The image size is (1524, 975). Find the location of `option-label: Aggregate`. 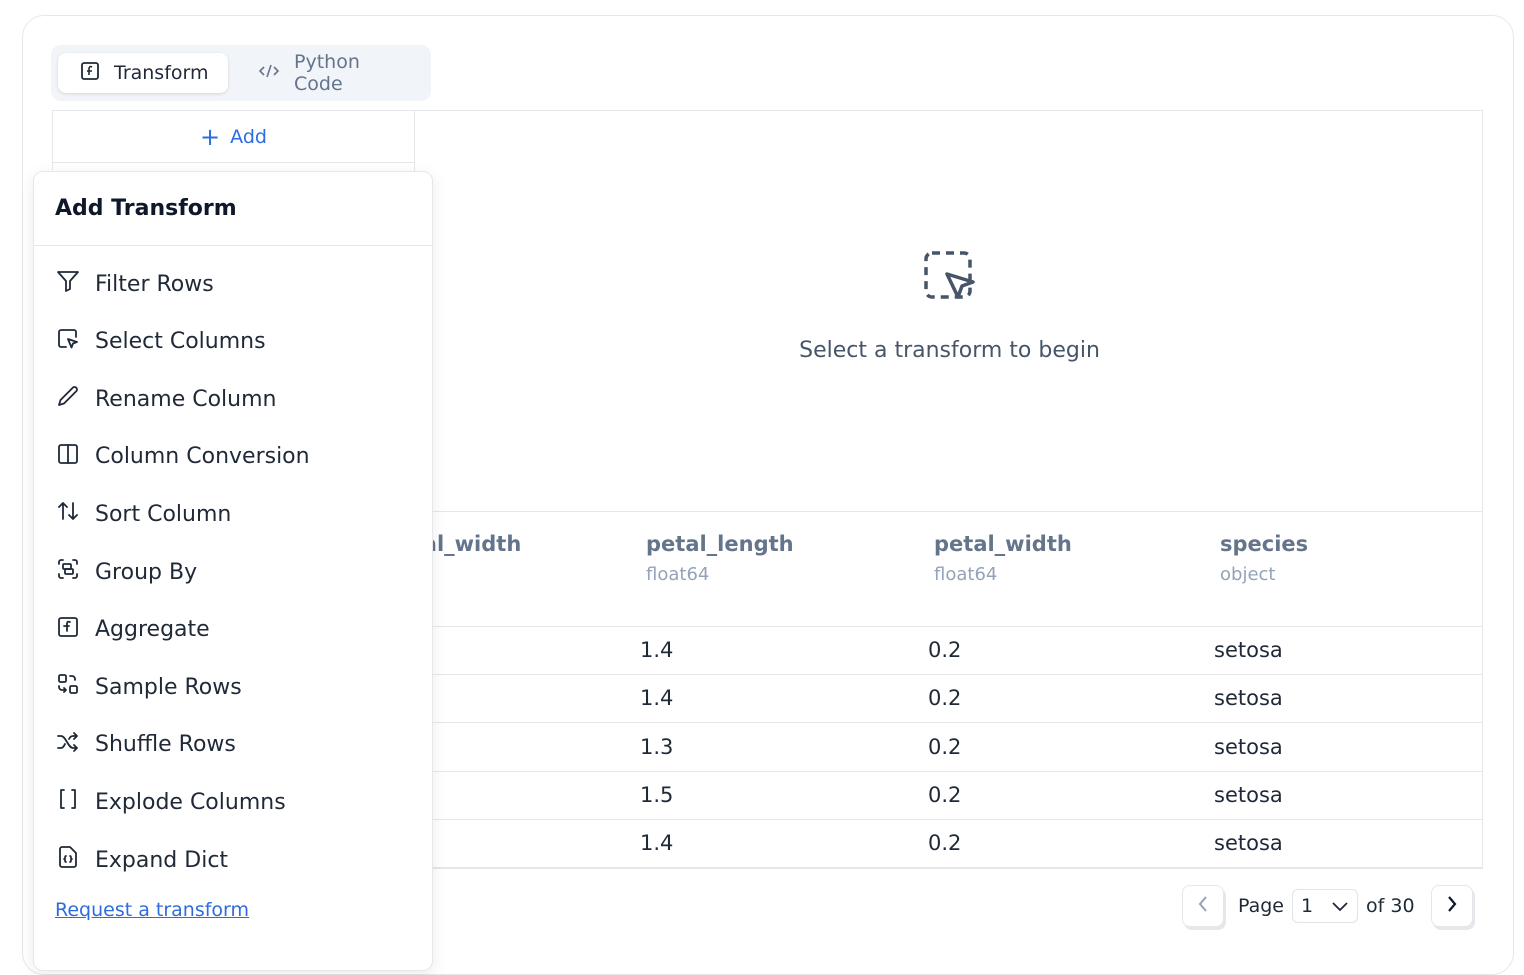

option-label: Aggregate is located at coordinates (152, 630).